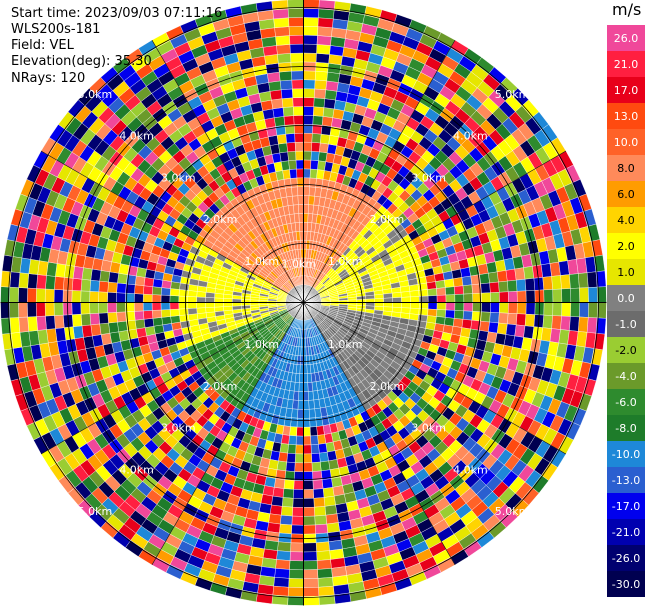  What do you see at coordinates (626, 532) in the screenshot?
I see `colorbar-tick-label: -21.0` at bounding box center [626, 532].